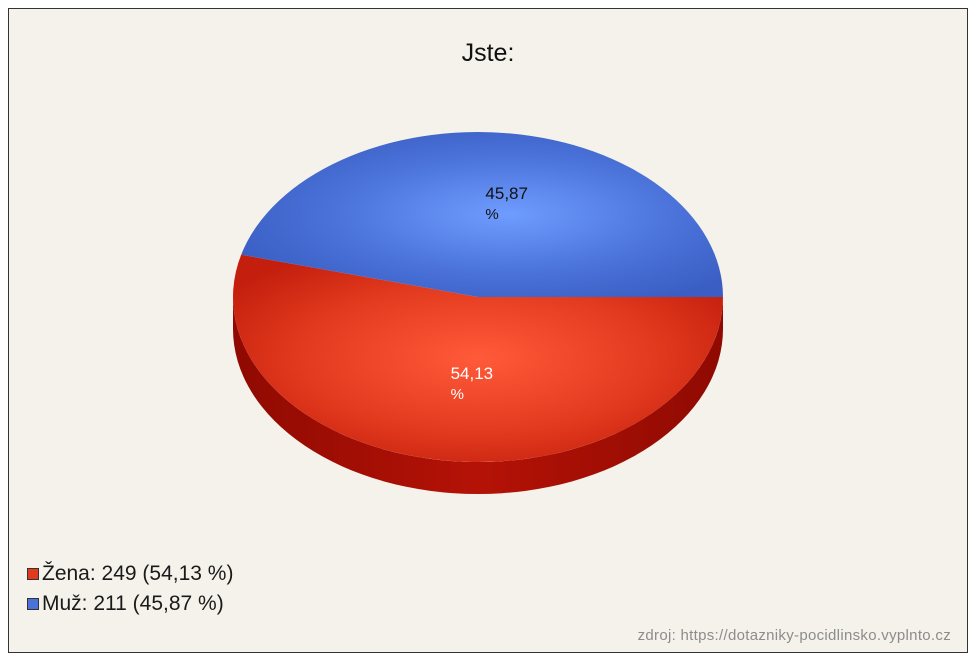 The height and width of the screenshot is (661, 979). What do you see at coordinates (33, 604) in the screenshot?
I see `legend-swatch-muz` at bounding box center [33, 604].